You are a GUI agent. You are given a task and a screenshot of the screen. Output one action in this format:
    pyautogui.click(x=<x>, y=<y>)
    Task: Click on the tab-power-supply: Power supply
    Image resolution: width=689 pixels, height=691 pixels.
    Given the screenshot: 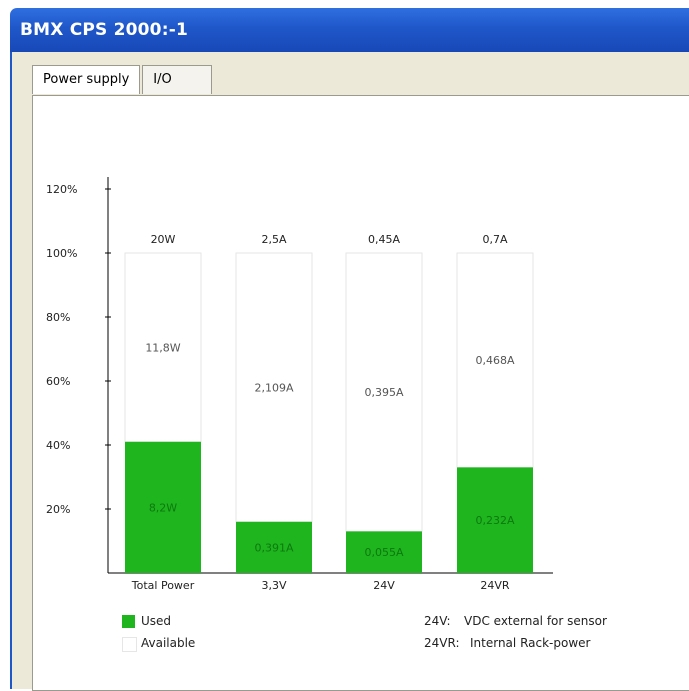 What is the action you would take?
    pyautogui.click(x=86, y=79)
    